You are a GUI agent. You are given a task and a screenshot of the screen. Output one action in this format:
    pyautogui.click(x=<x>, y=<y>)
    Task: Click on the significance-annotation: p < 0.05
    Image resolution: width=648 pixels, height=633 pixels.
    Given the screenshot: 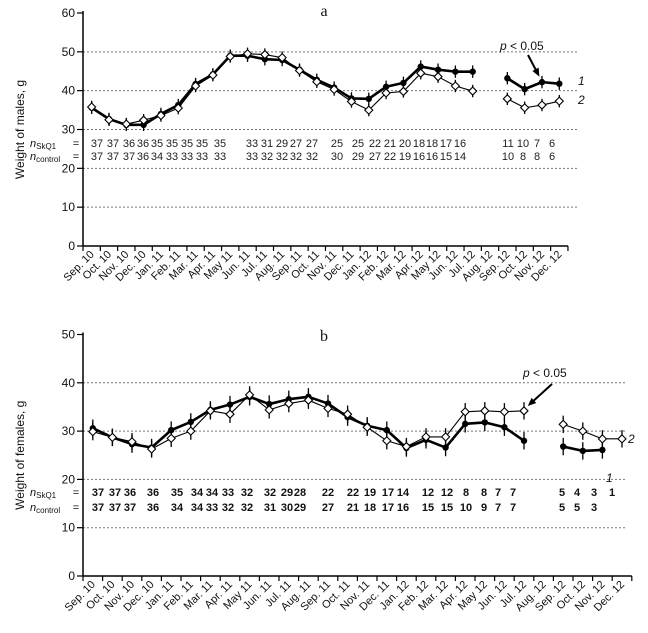 What is the action you would take?
    pyautogui.click(x=544, y=373)
    